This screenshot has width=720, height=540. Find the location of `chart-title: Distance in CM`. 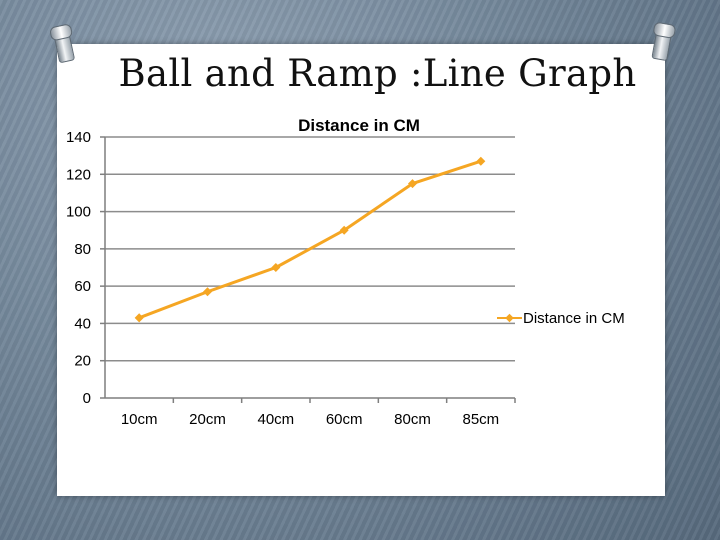

chart-title: Distance in CM is located at coordinates (359, 125).